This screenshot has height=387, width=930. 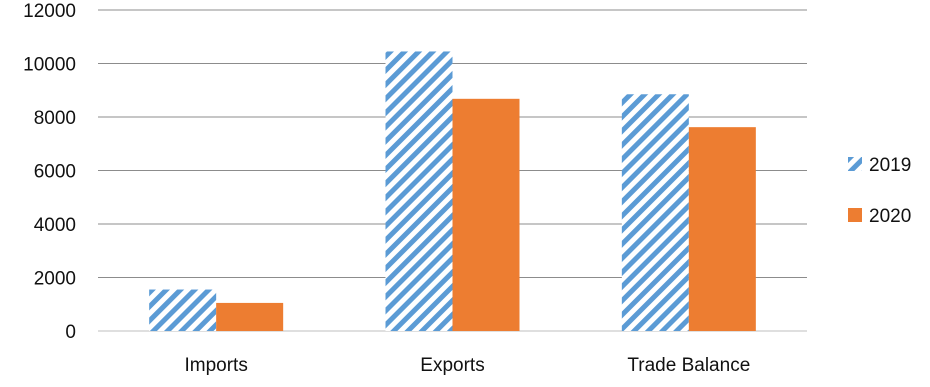 What do you see at coordinates (688, 365) in the screenshot?
I see `x-category-label: Trade Balance` at bounding box center [688, 365].